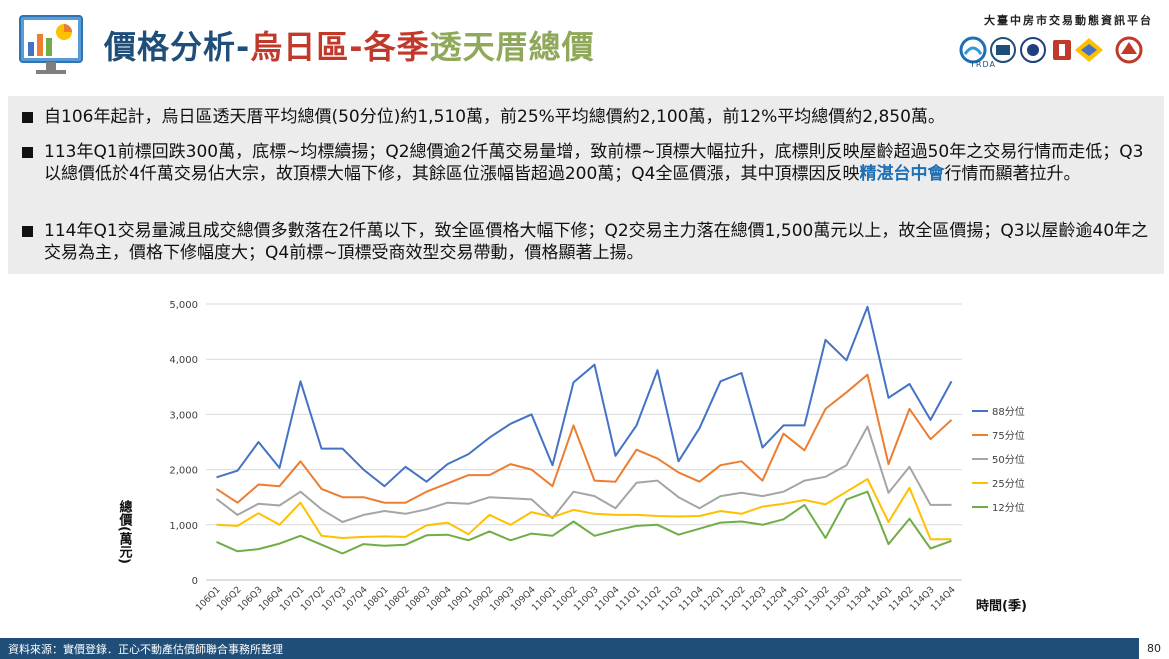  I want to click on title-part-3: 透天厝總價, so click(512, 47).